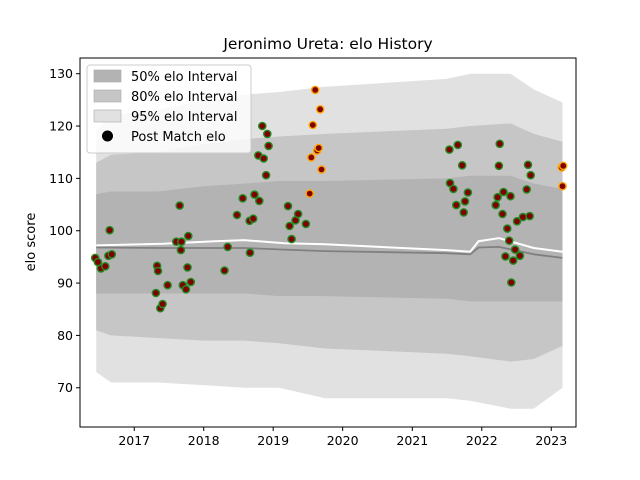 This screenshot has height=480, width=640. I want to click on y-tick-label: 130, so click(61, 73).